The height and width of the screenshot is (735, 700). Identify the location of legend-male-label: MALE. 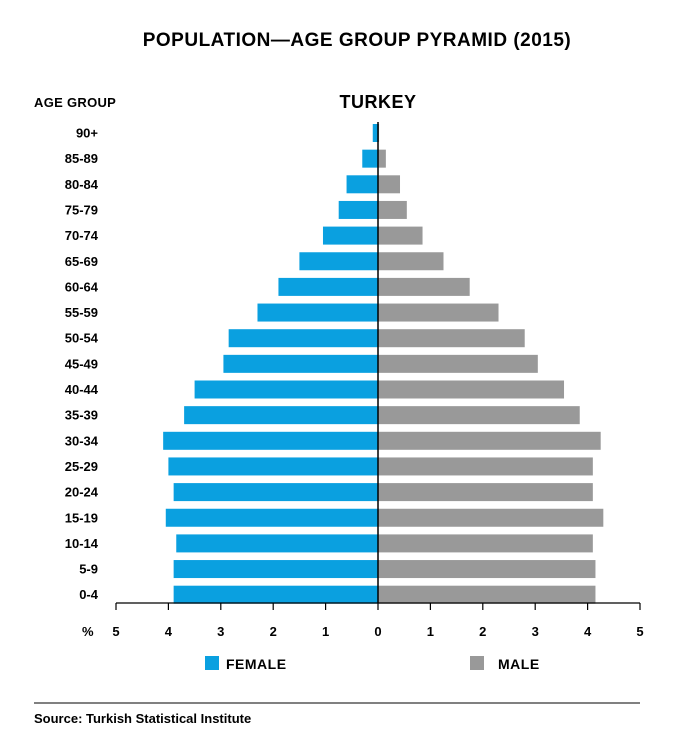
(519, 664).